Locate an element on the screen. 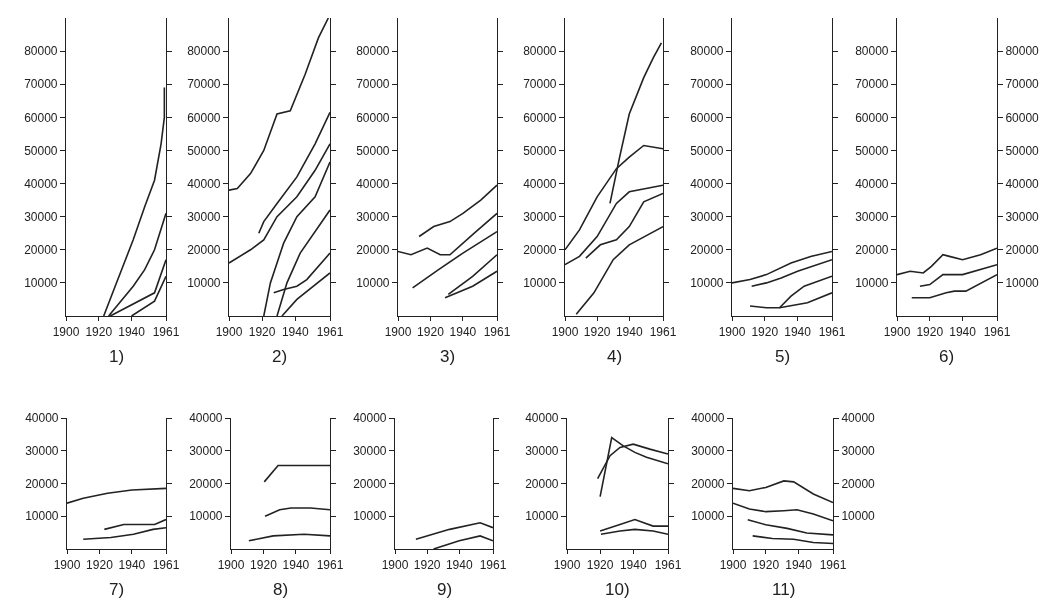 Image resolution: width=1049 pixels, height=605 pixels. text: 5) is located at coordinates (783, 356).